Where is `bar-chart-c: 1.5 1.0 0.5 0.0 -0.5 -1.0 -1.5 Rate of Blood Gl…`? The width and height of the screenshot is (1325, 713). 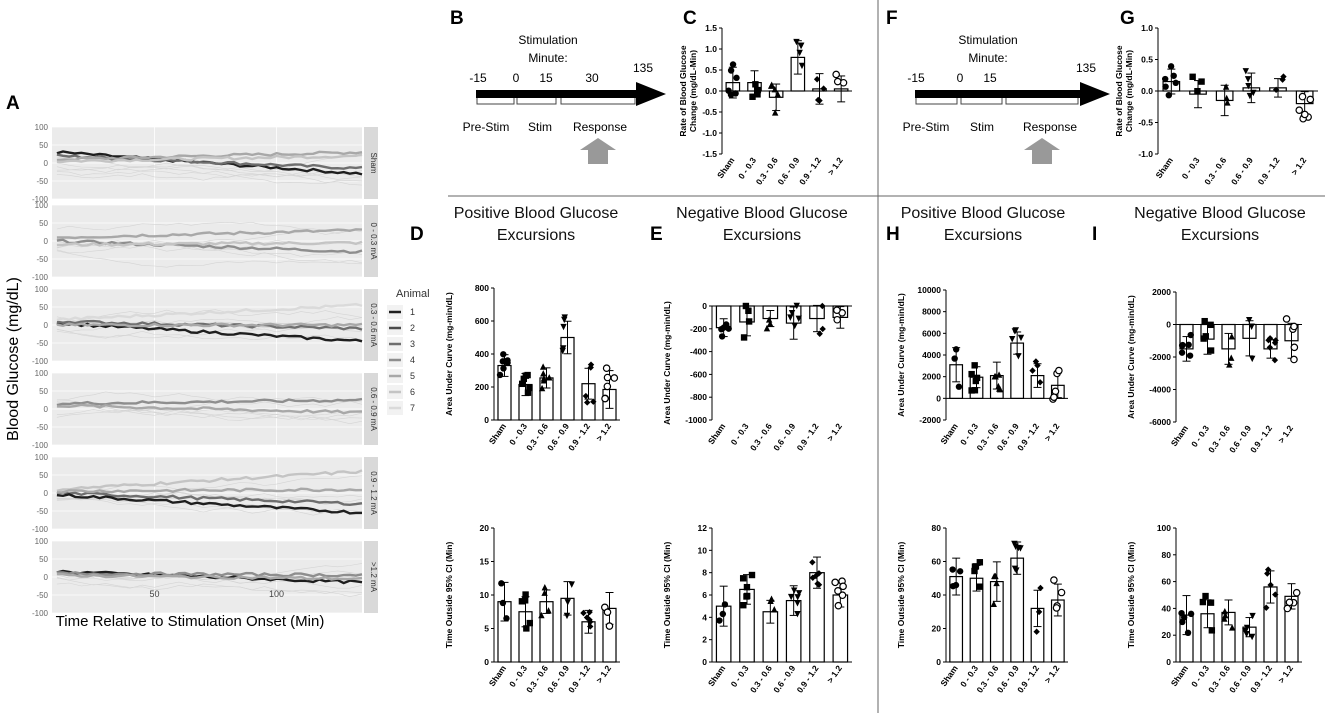
bar-chart-c: 1.5 1.0 0.5 0.0 -0.5 -1.0 -1.5 Rate of Blood Gl… is located at coordinates (765, 105).